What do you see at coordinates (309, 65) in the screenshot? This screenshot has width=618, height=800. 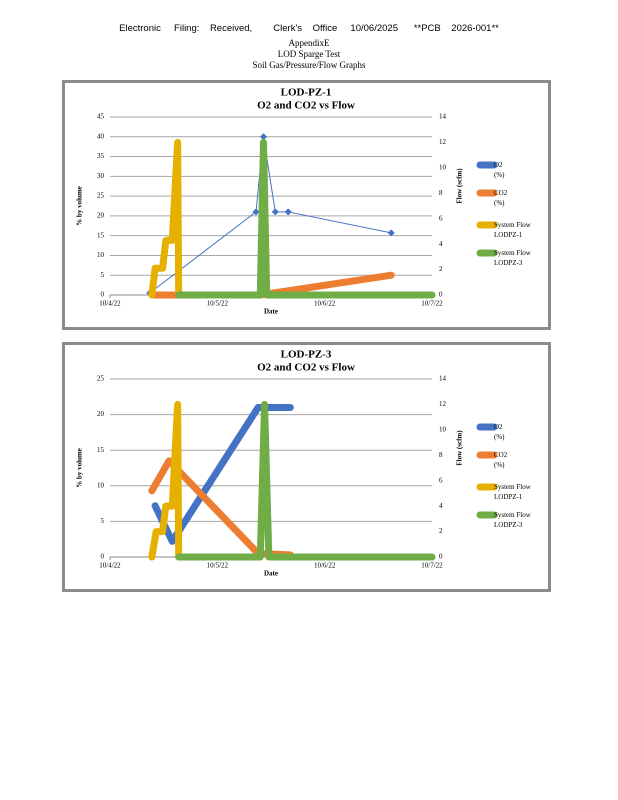 I see `graphs-title: Soil Gas/Pressure/Flow Graphs` at bounding box center [309, 65].